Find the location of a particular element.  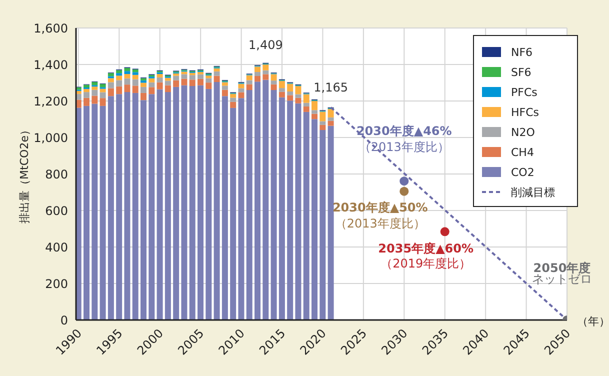

annotation: 1,165 is located at coordinates (331, 87).